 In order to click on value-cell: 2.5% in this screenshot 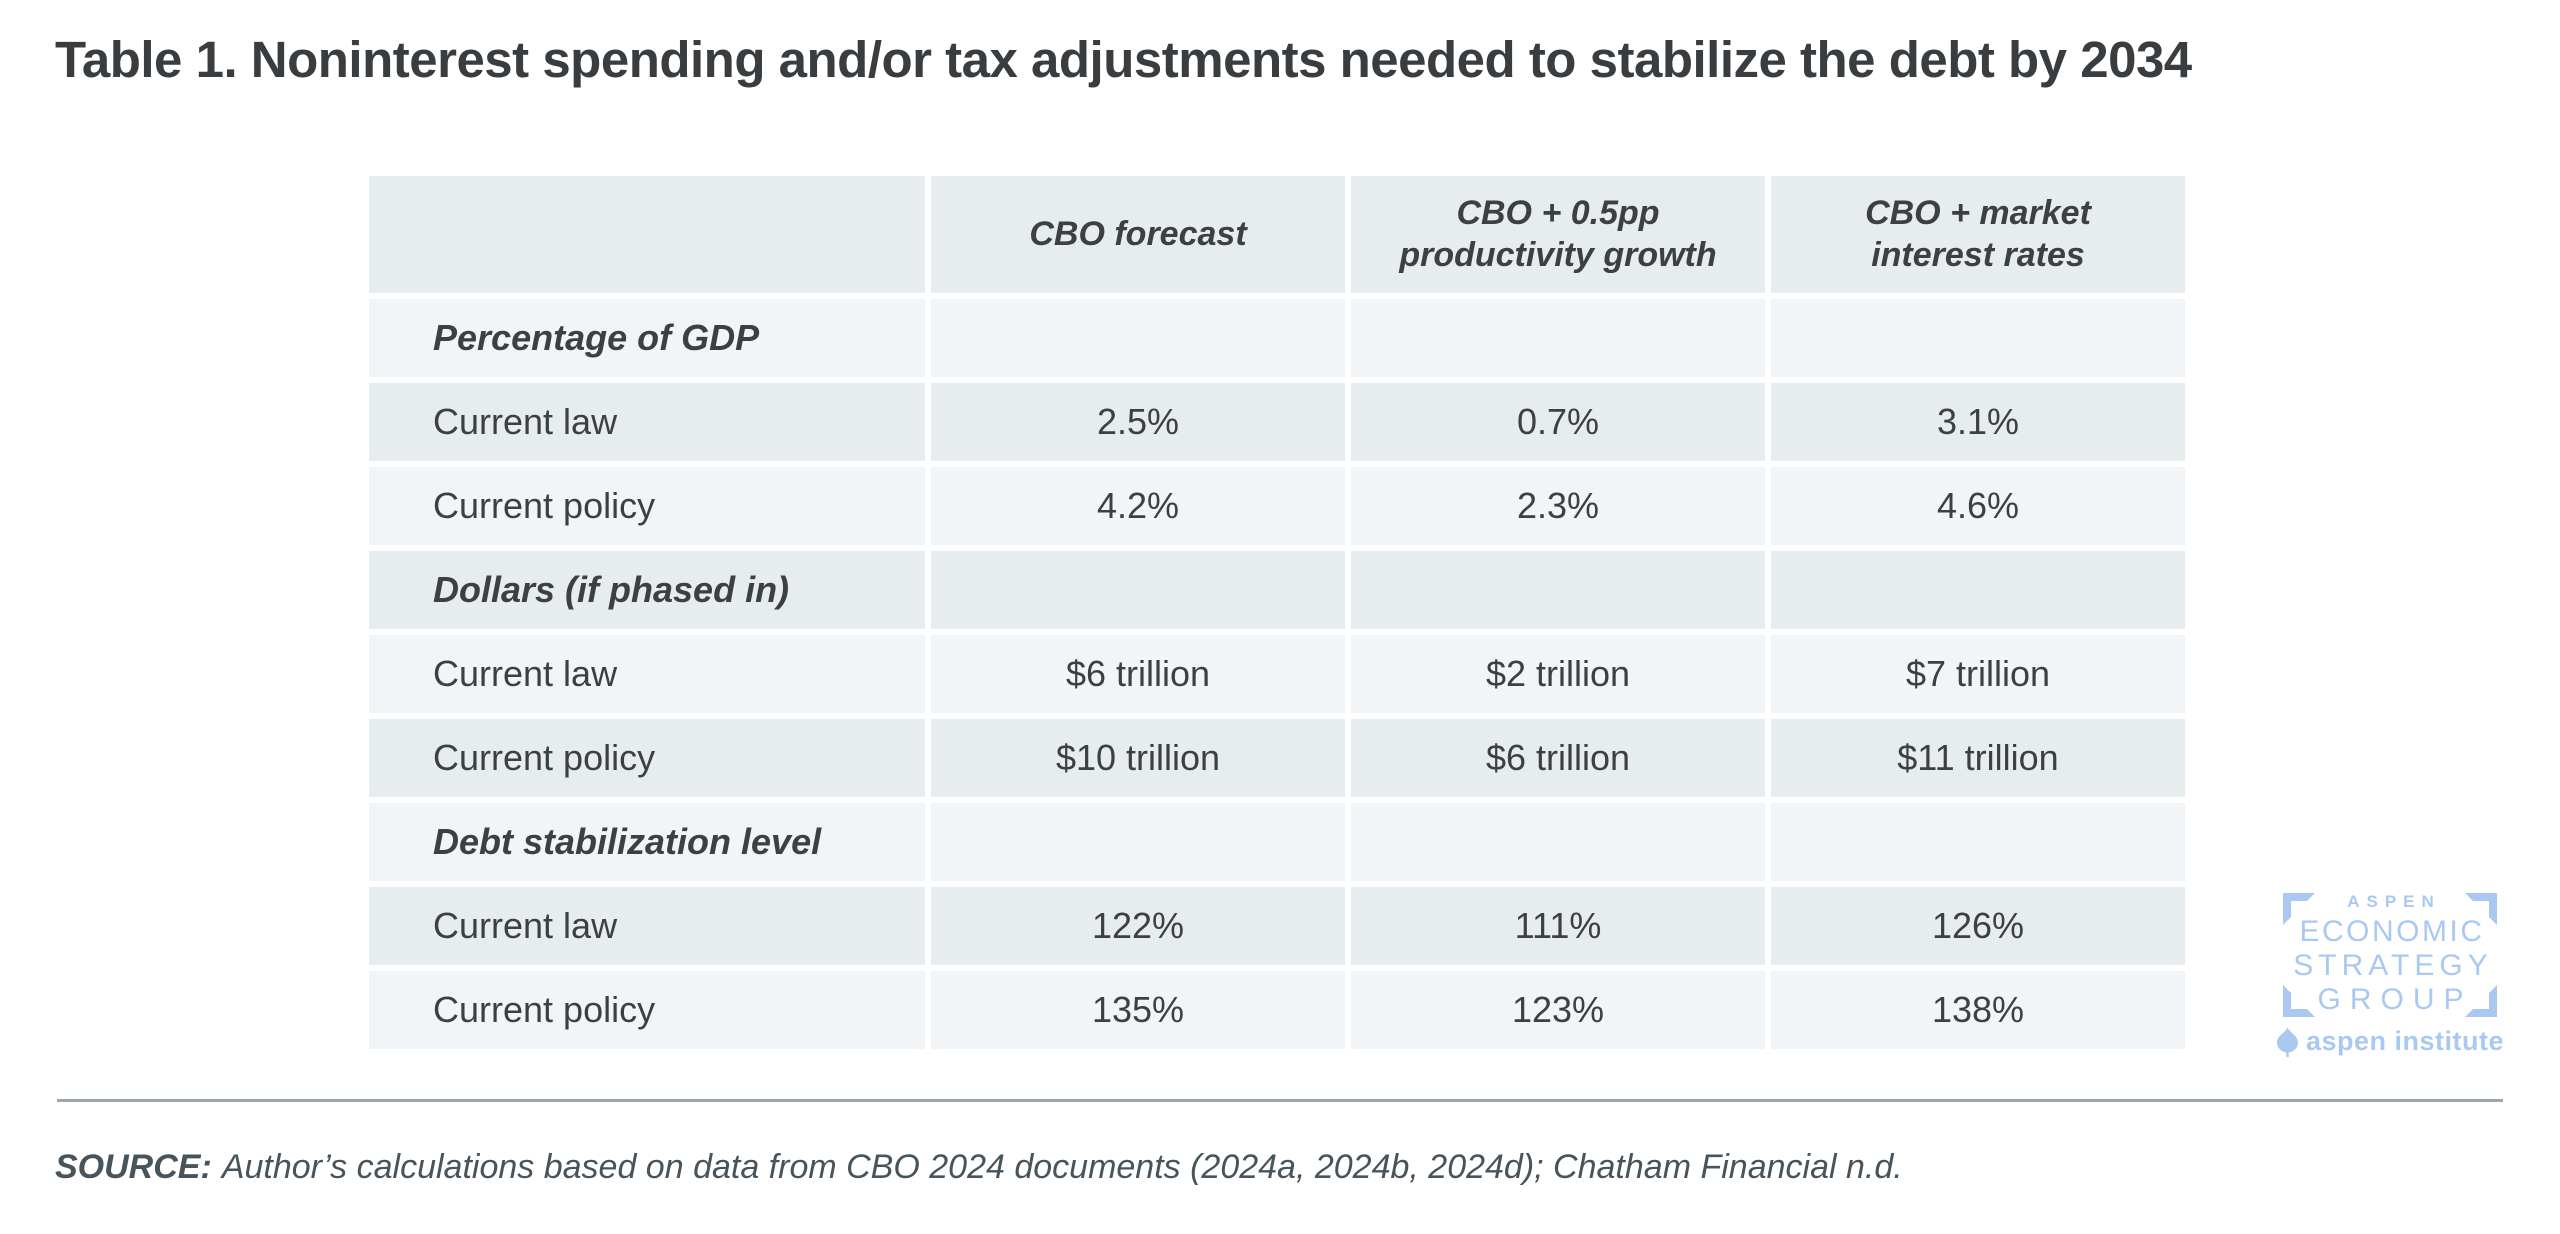, I will do `click(1138, 422)`.